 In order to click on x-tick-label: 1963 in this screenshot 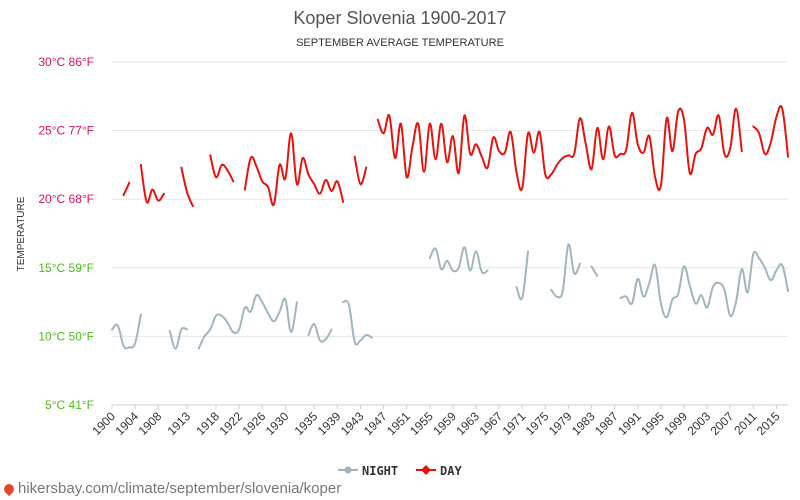, I will do `click(467, 423)`.